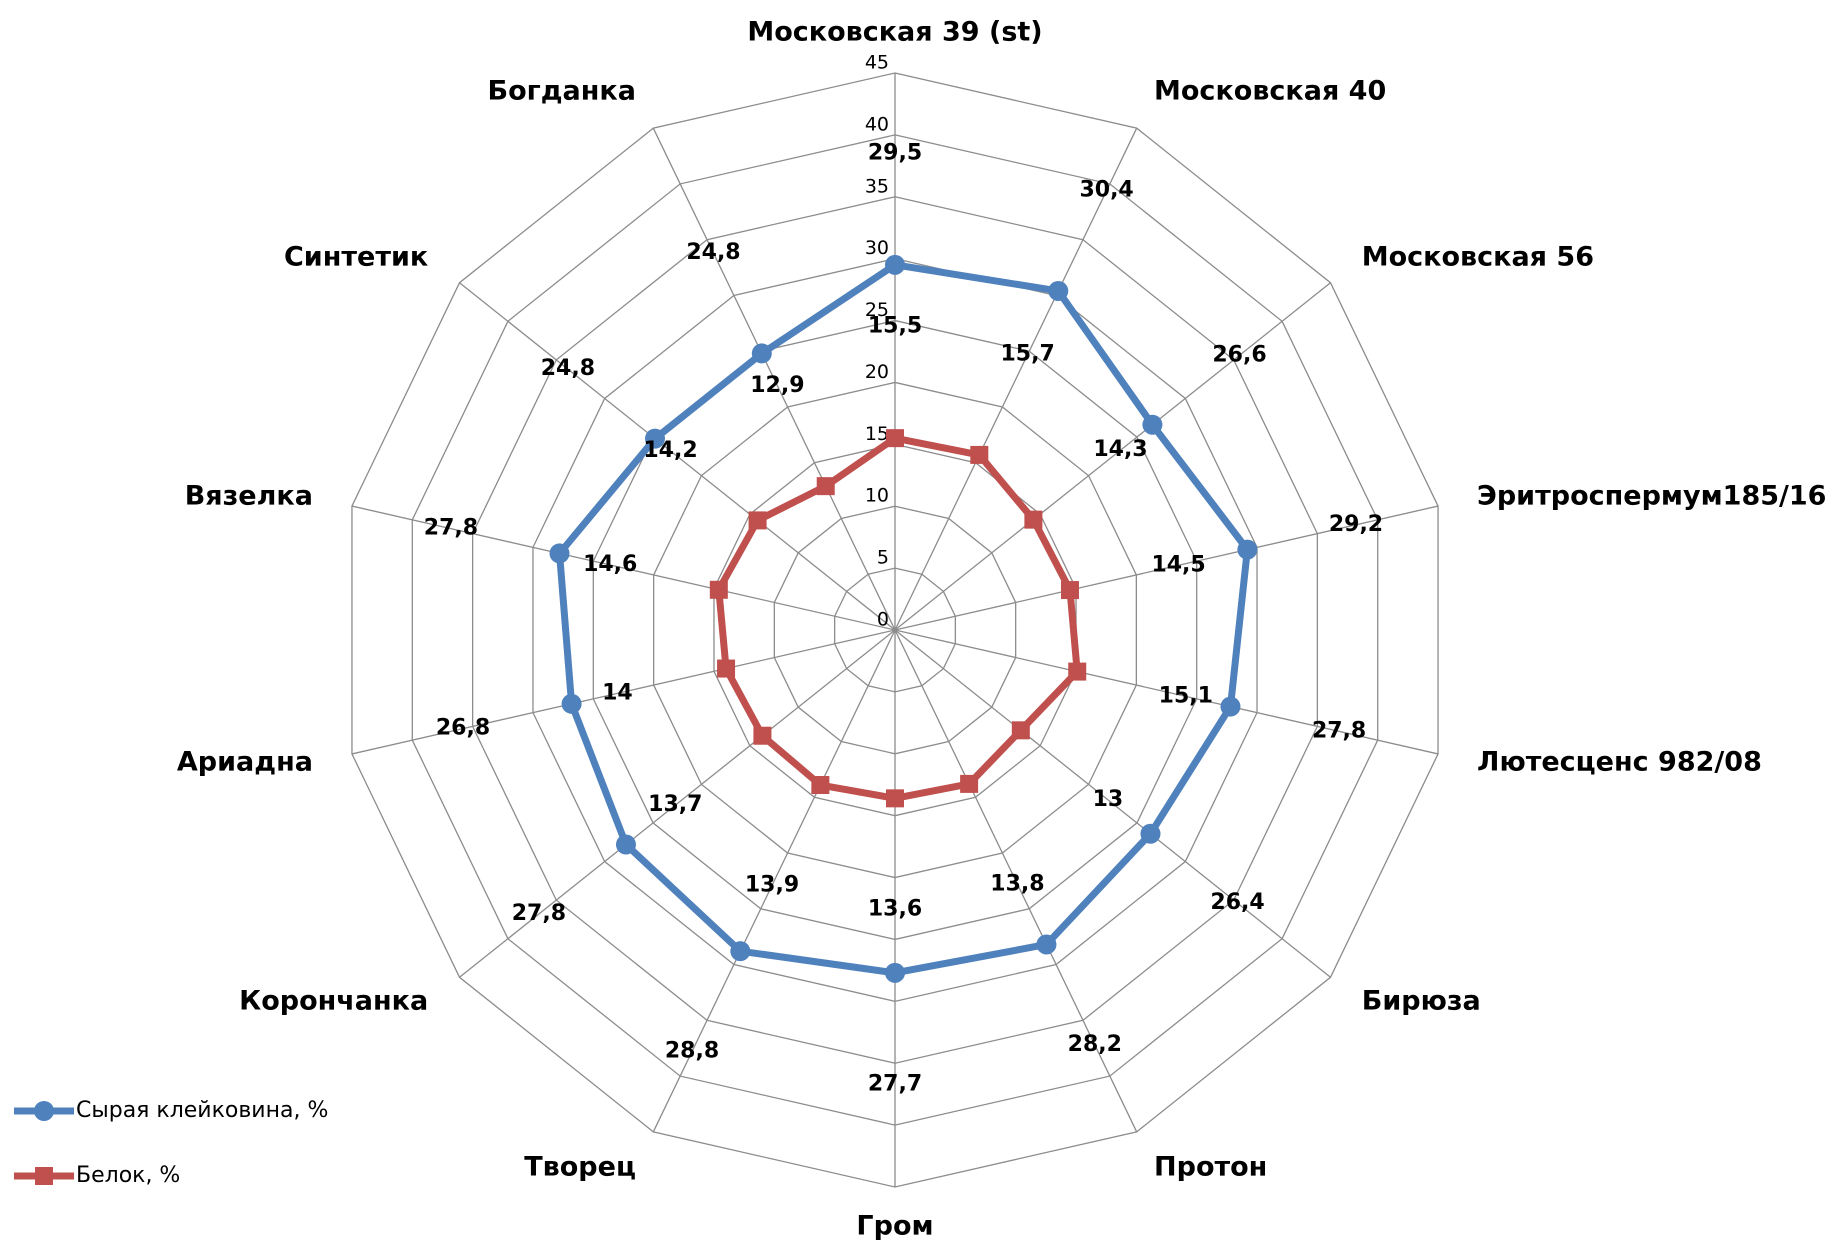  Describe the element at coordinates (877, 496) in the screenshot. I see `tick-label: 10` at that location.